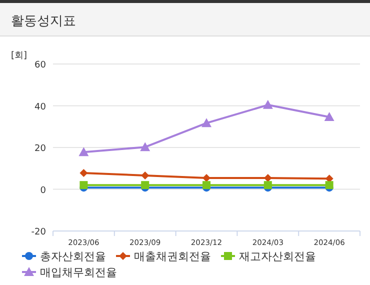 The image size is (370, 285). Describe the element at coordinates (40, 107) in the screenshot. I see `y-tick-label: 40` at that location.